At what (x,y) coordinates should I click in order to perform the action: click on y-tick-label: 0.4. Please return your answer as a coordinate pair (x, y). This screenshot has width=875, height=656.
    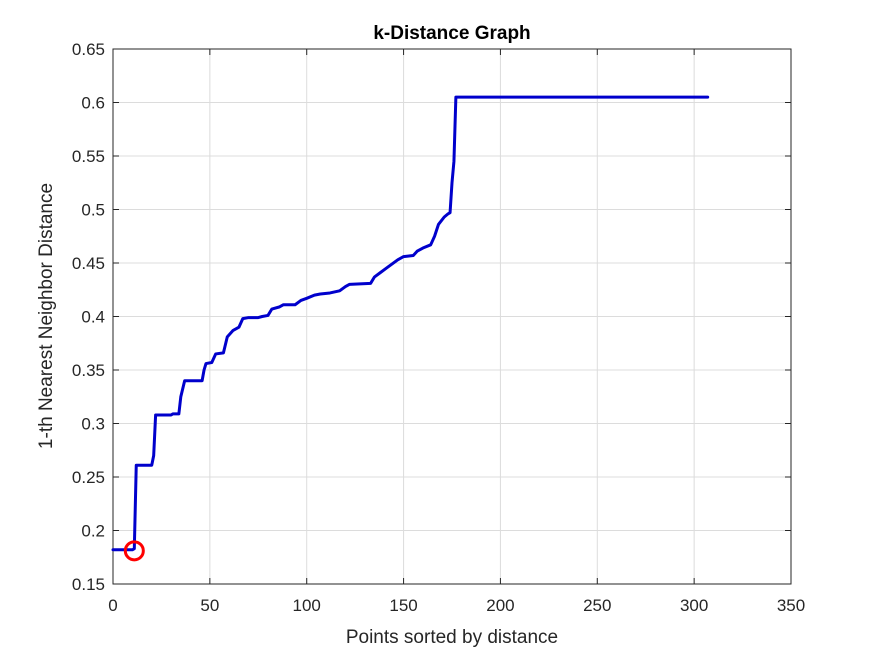
    Looking at the image, I should click on (93, 317).